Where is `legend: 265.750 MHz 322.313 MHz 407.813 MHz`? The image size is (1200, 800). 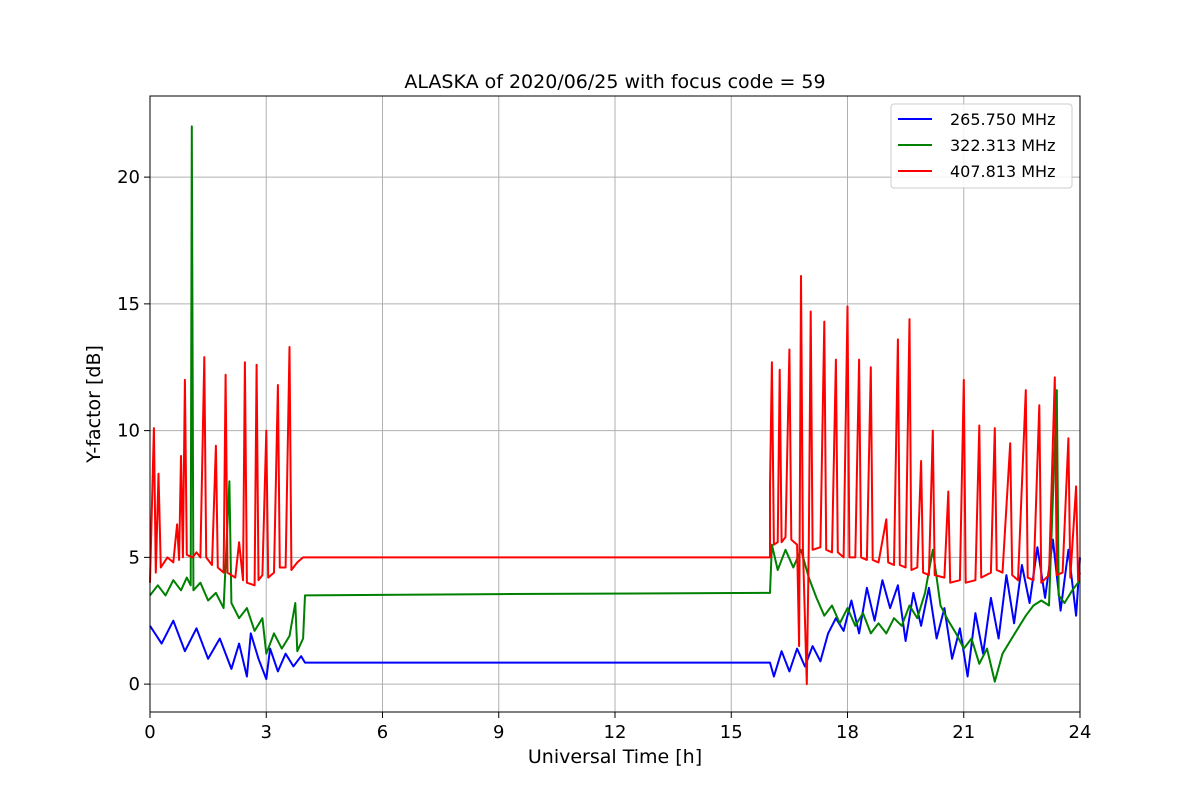
legend: 265.750 MHz 322.313 MHz 407.813 MHz is located at coordinates (981, 146).